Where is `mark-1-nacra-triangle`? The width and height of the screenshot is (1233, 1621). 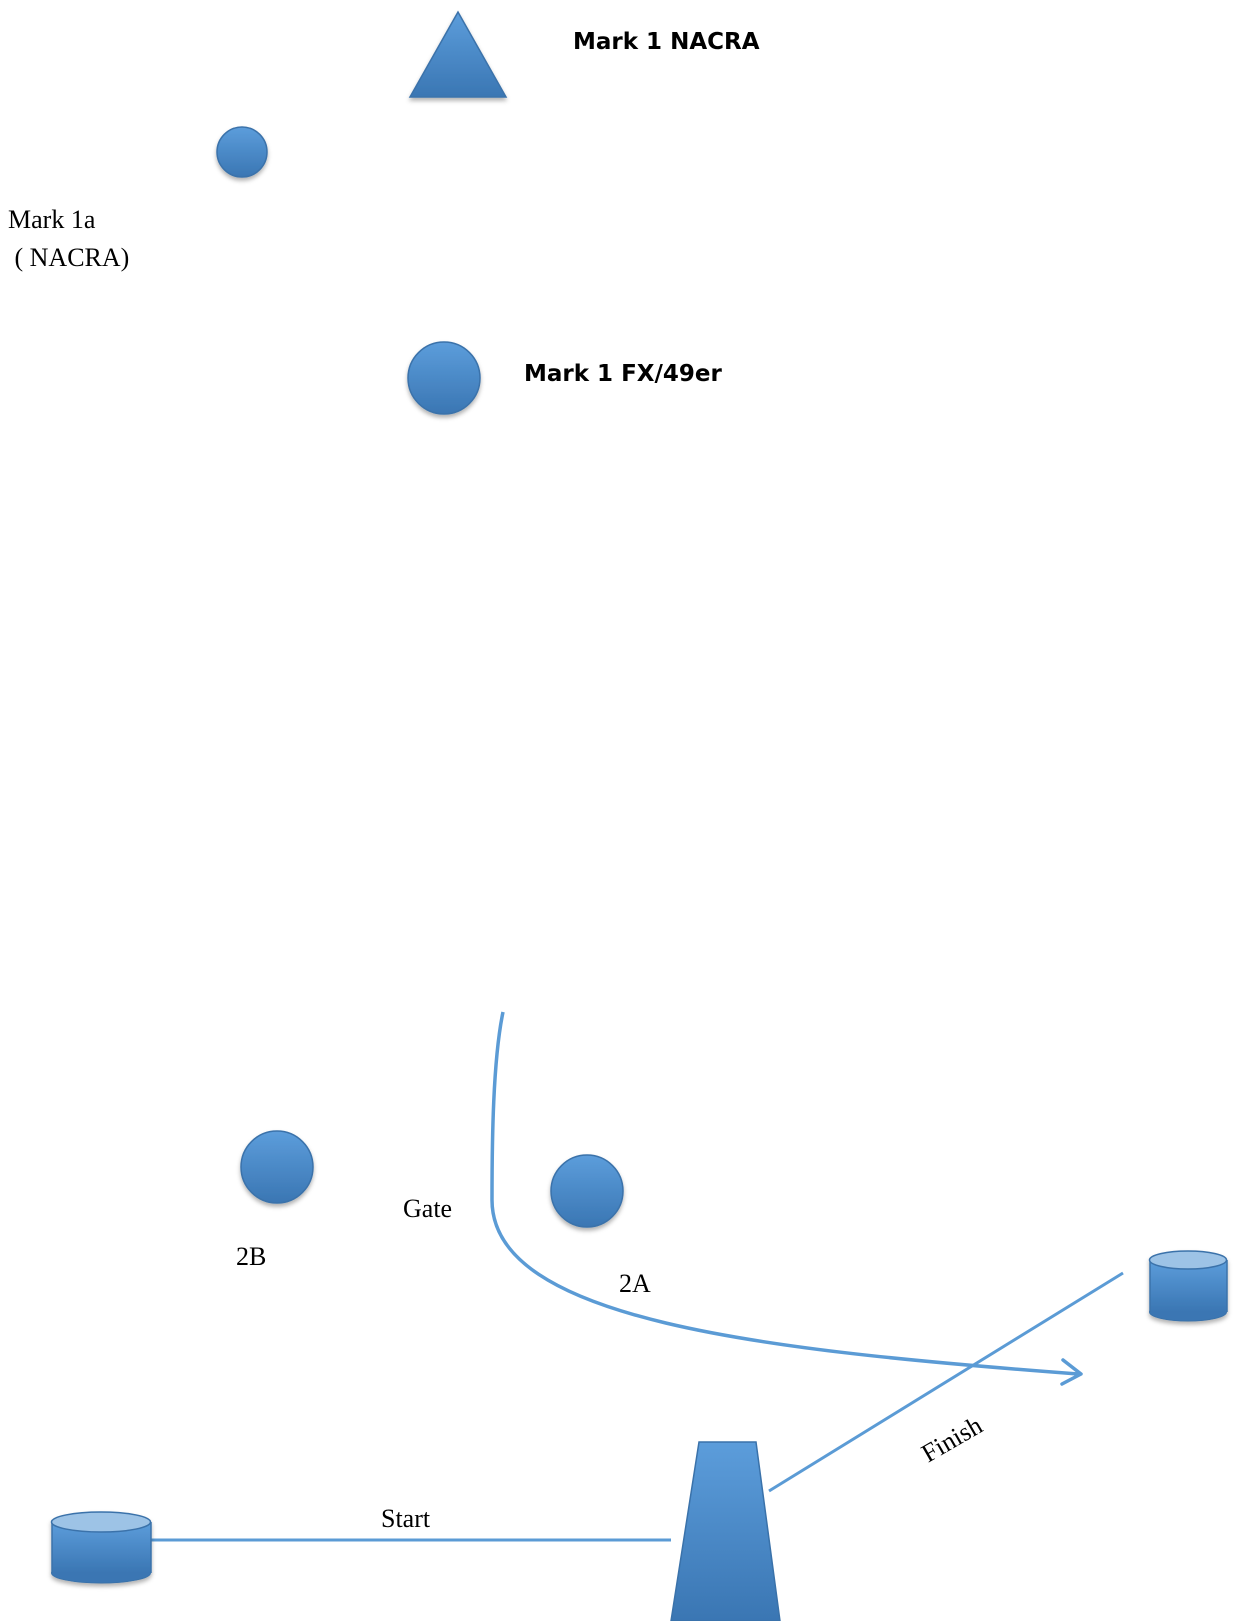
mark-1-nacra-triangle is located at coordinates (458, 54).